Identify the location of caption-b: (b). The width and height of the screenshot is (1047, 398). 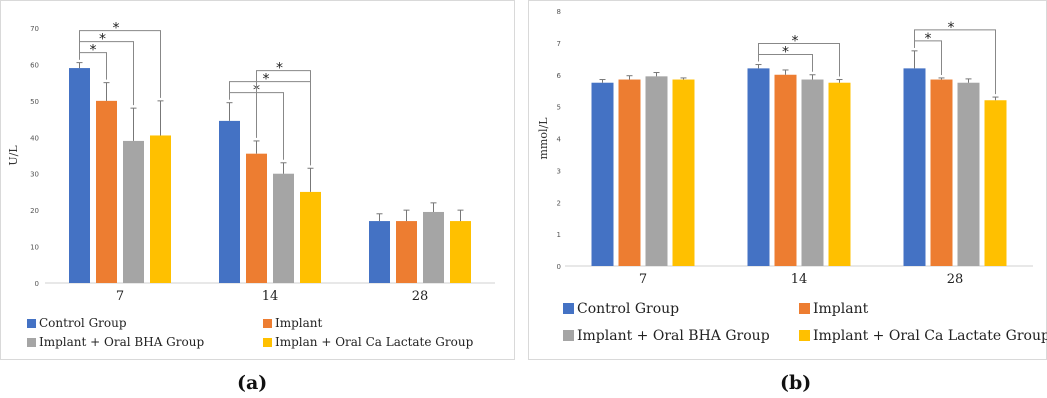
(796, 383).